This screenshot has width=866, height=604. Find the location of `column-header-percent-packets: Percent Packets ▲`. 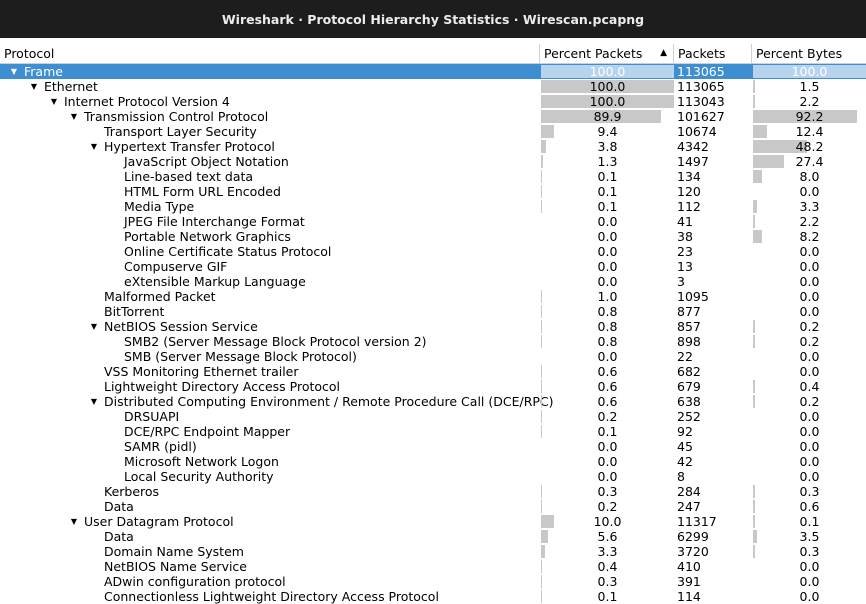

column-header-percent-packets: Percent Packets ▲ is located at coordinates (607, 53).